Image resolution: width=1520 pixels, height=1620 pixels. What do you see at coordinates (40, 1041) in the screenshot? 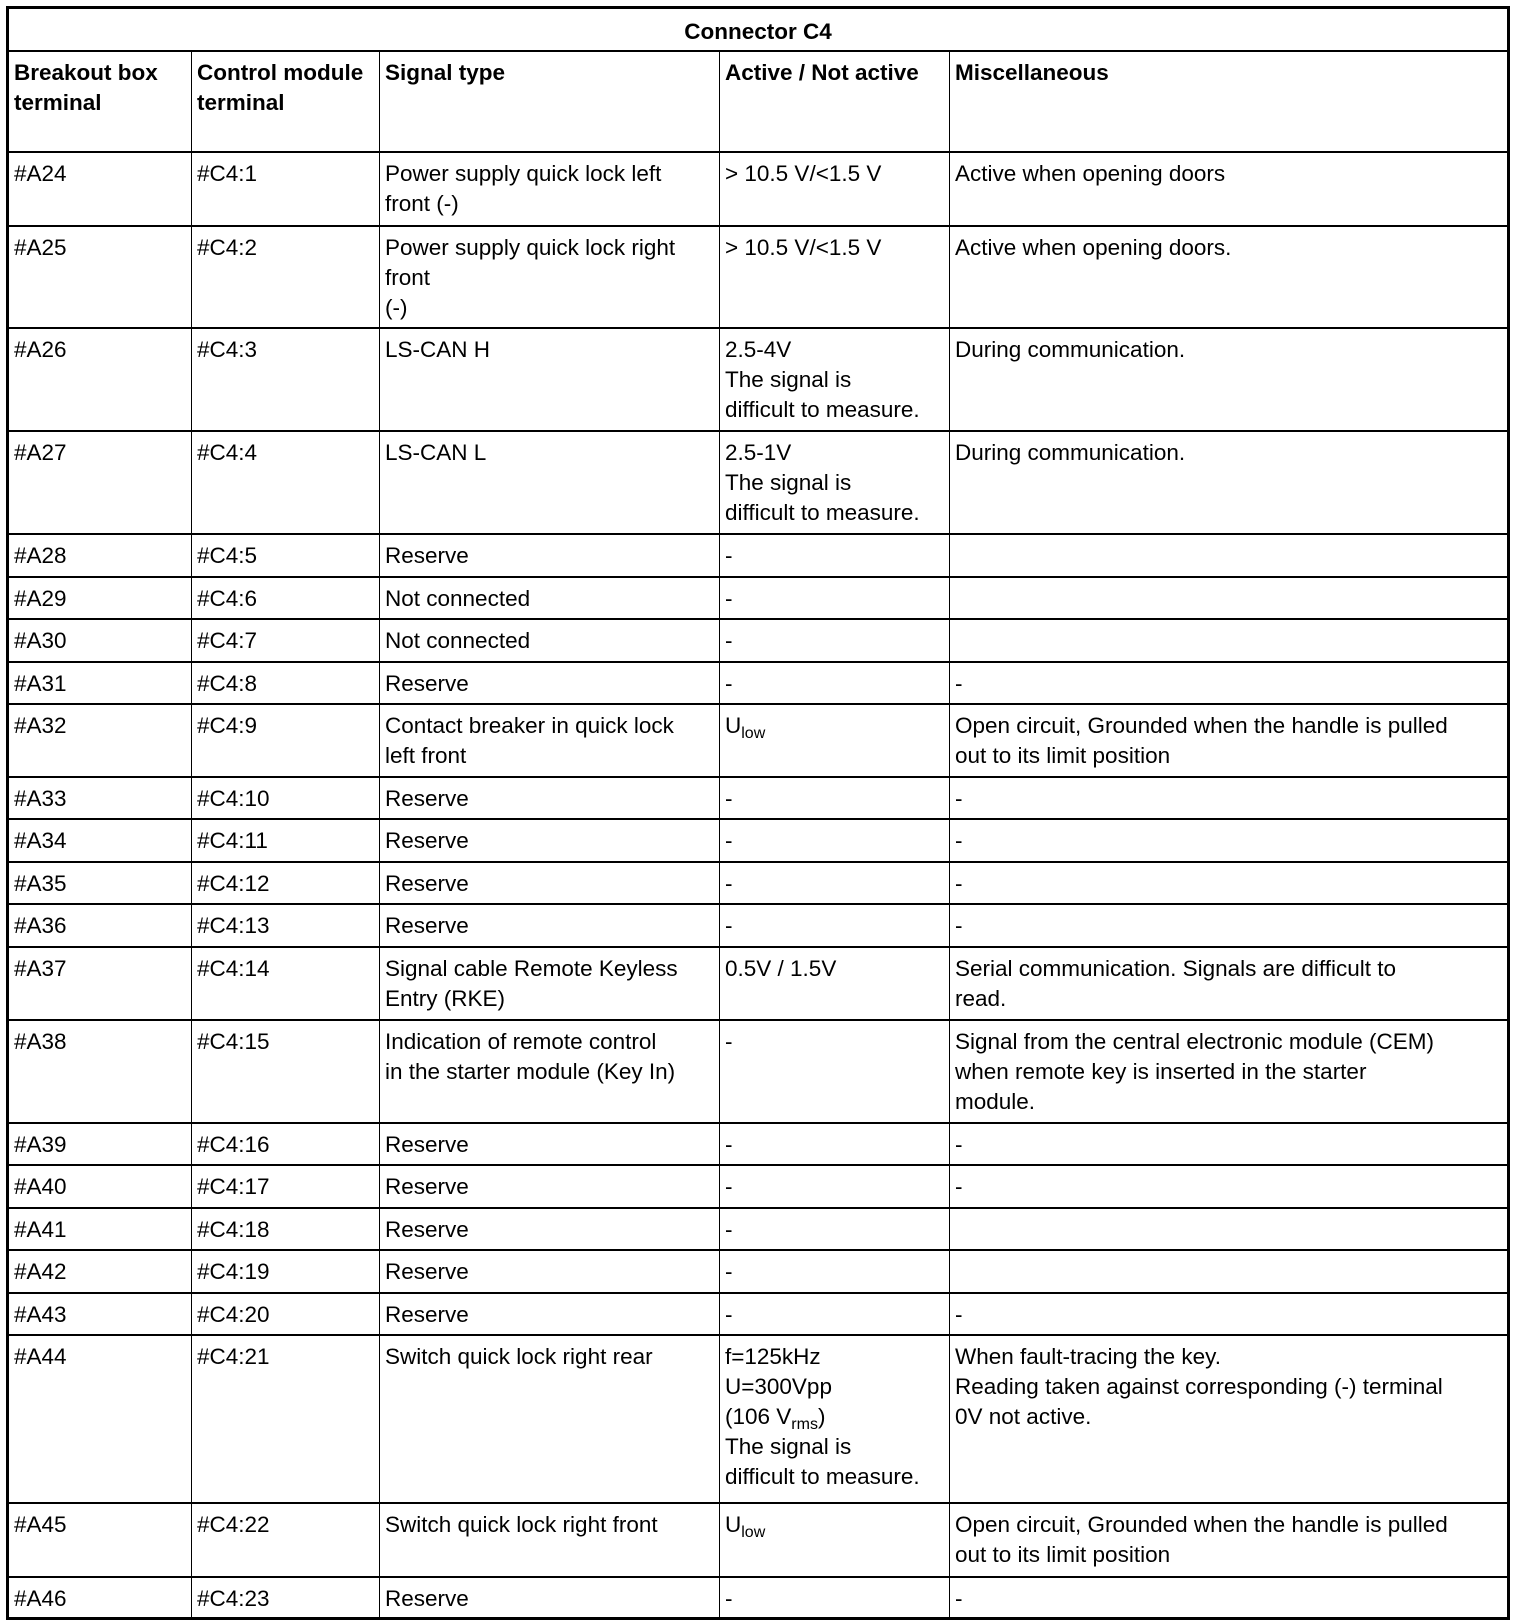
I see `cell-line: #A38` at bounding box center [40, 1041].